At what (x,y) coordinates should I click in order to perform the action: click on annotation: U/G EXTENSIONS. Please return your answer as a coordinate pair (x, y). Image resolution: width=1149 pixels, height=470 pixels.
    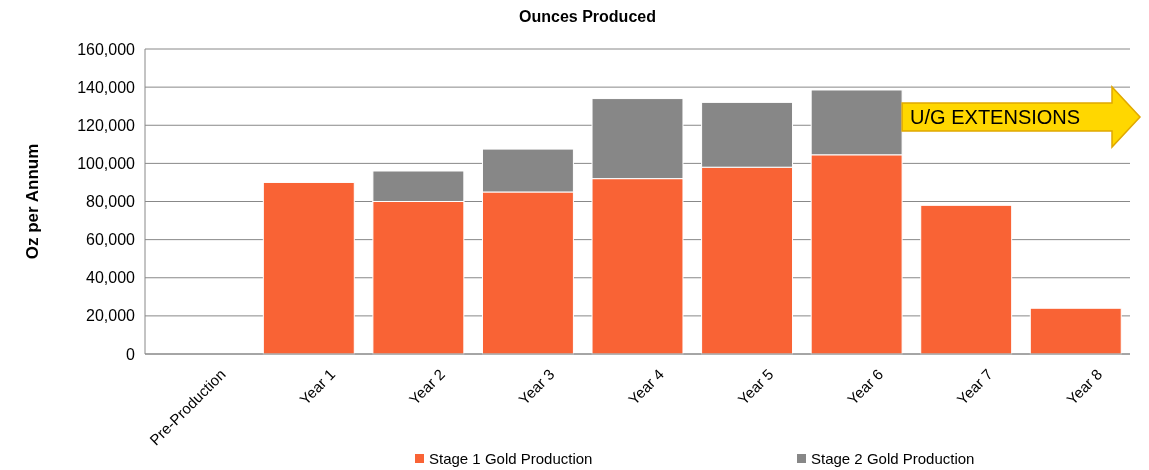
    Looking at the image, I should click on (995, 117).